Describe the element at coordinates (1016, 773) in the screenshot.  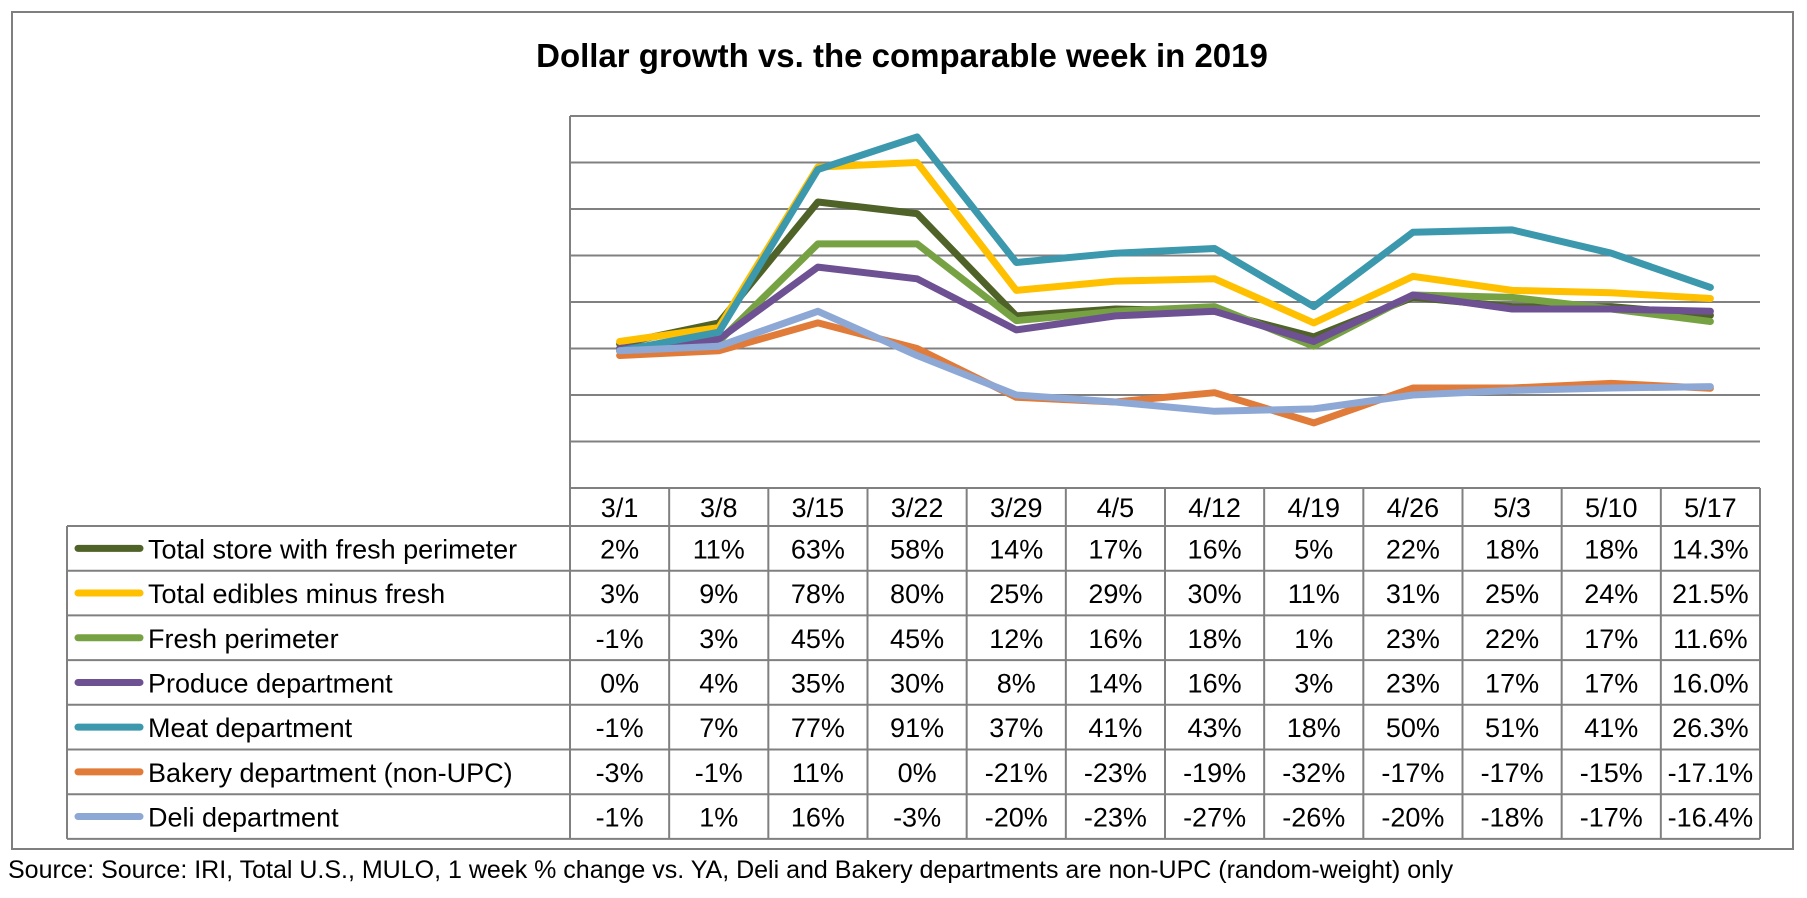
I see `data-label: -21%` at that location.